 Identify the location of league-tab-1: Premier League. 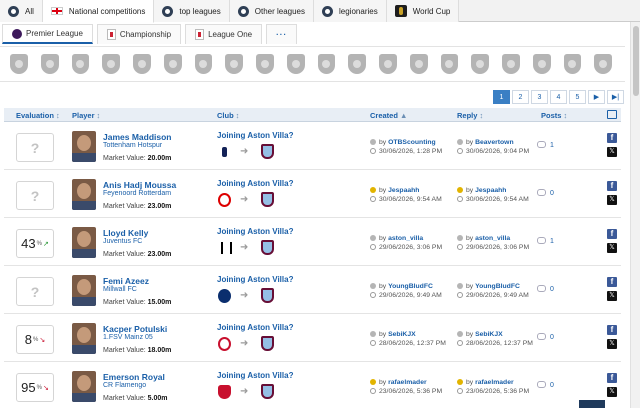
(47, 34).